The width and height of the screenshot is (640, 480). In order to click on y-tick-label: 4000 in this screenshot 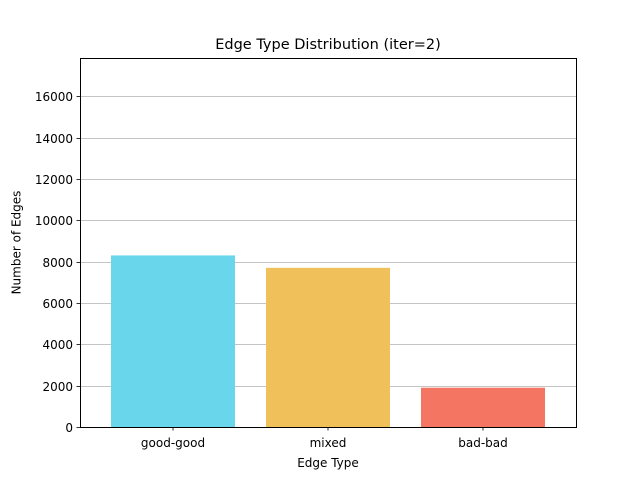, I will do `click(57, 345)`.